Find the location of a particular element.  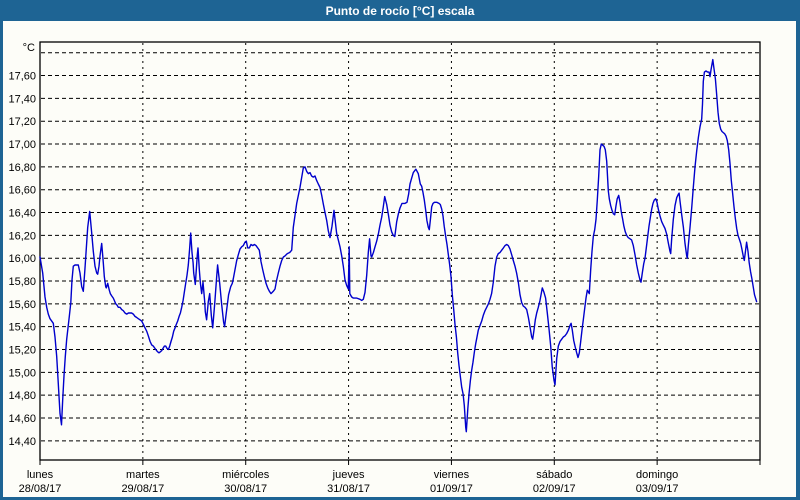

y-tick-label: 15,00 is located at coordinates (22, 373).